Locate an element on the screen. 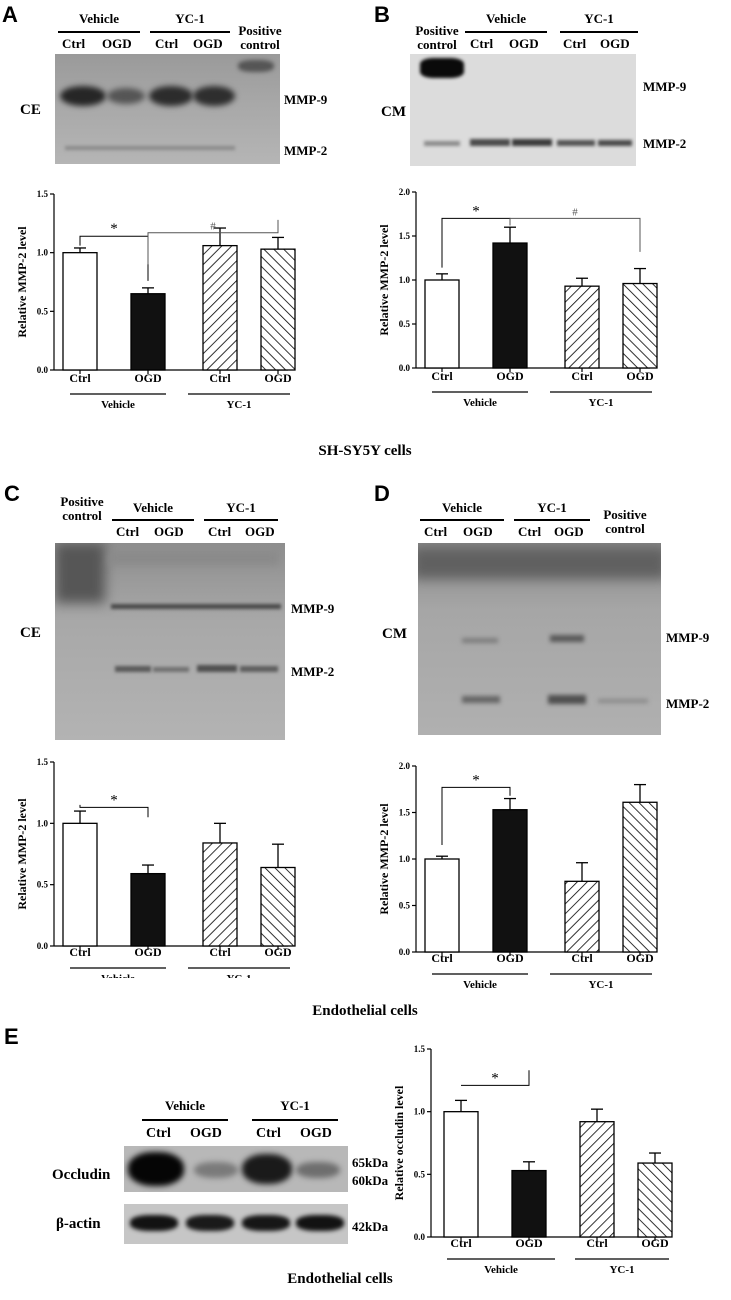 The height and width of the screenshot is (1300, 731). panel-label-d: D is located at coordinates (382, 493).